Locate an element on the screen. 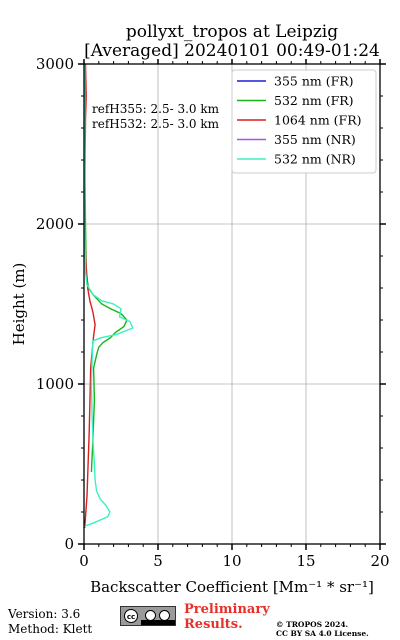 This screenshot has width=400, height=640. legend-label: 532 nm (FR) is located at coordinates (314, 100).